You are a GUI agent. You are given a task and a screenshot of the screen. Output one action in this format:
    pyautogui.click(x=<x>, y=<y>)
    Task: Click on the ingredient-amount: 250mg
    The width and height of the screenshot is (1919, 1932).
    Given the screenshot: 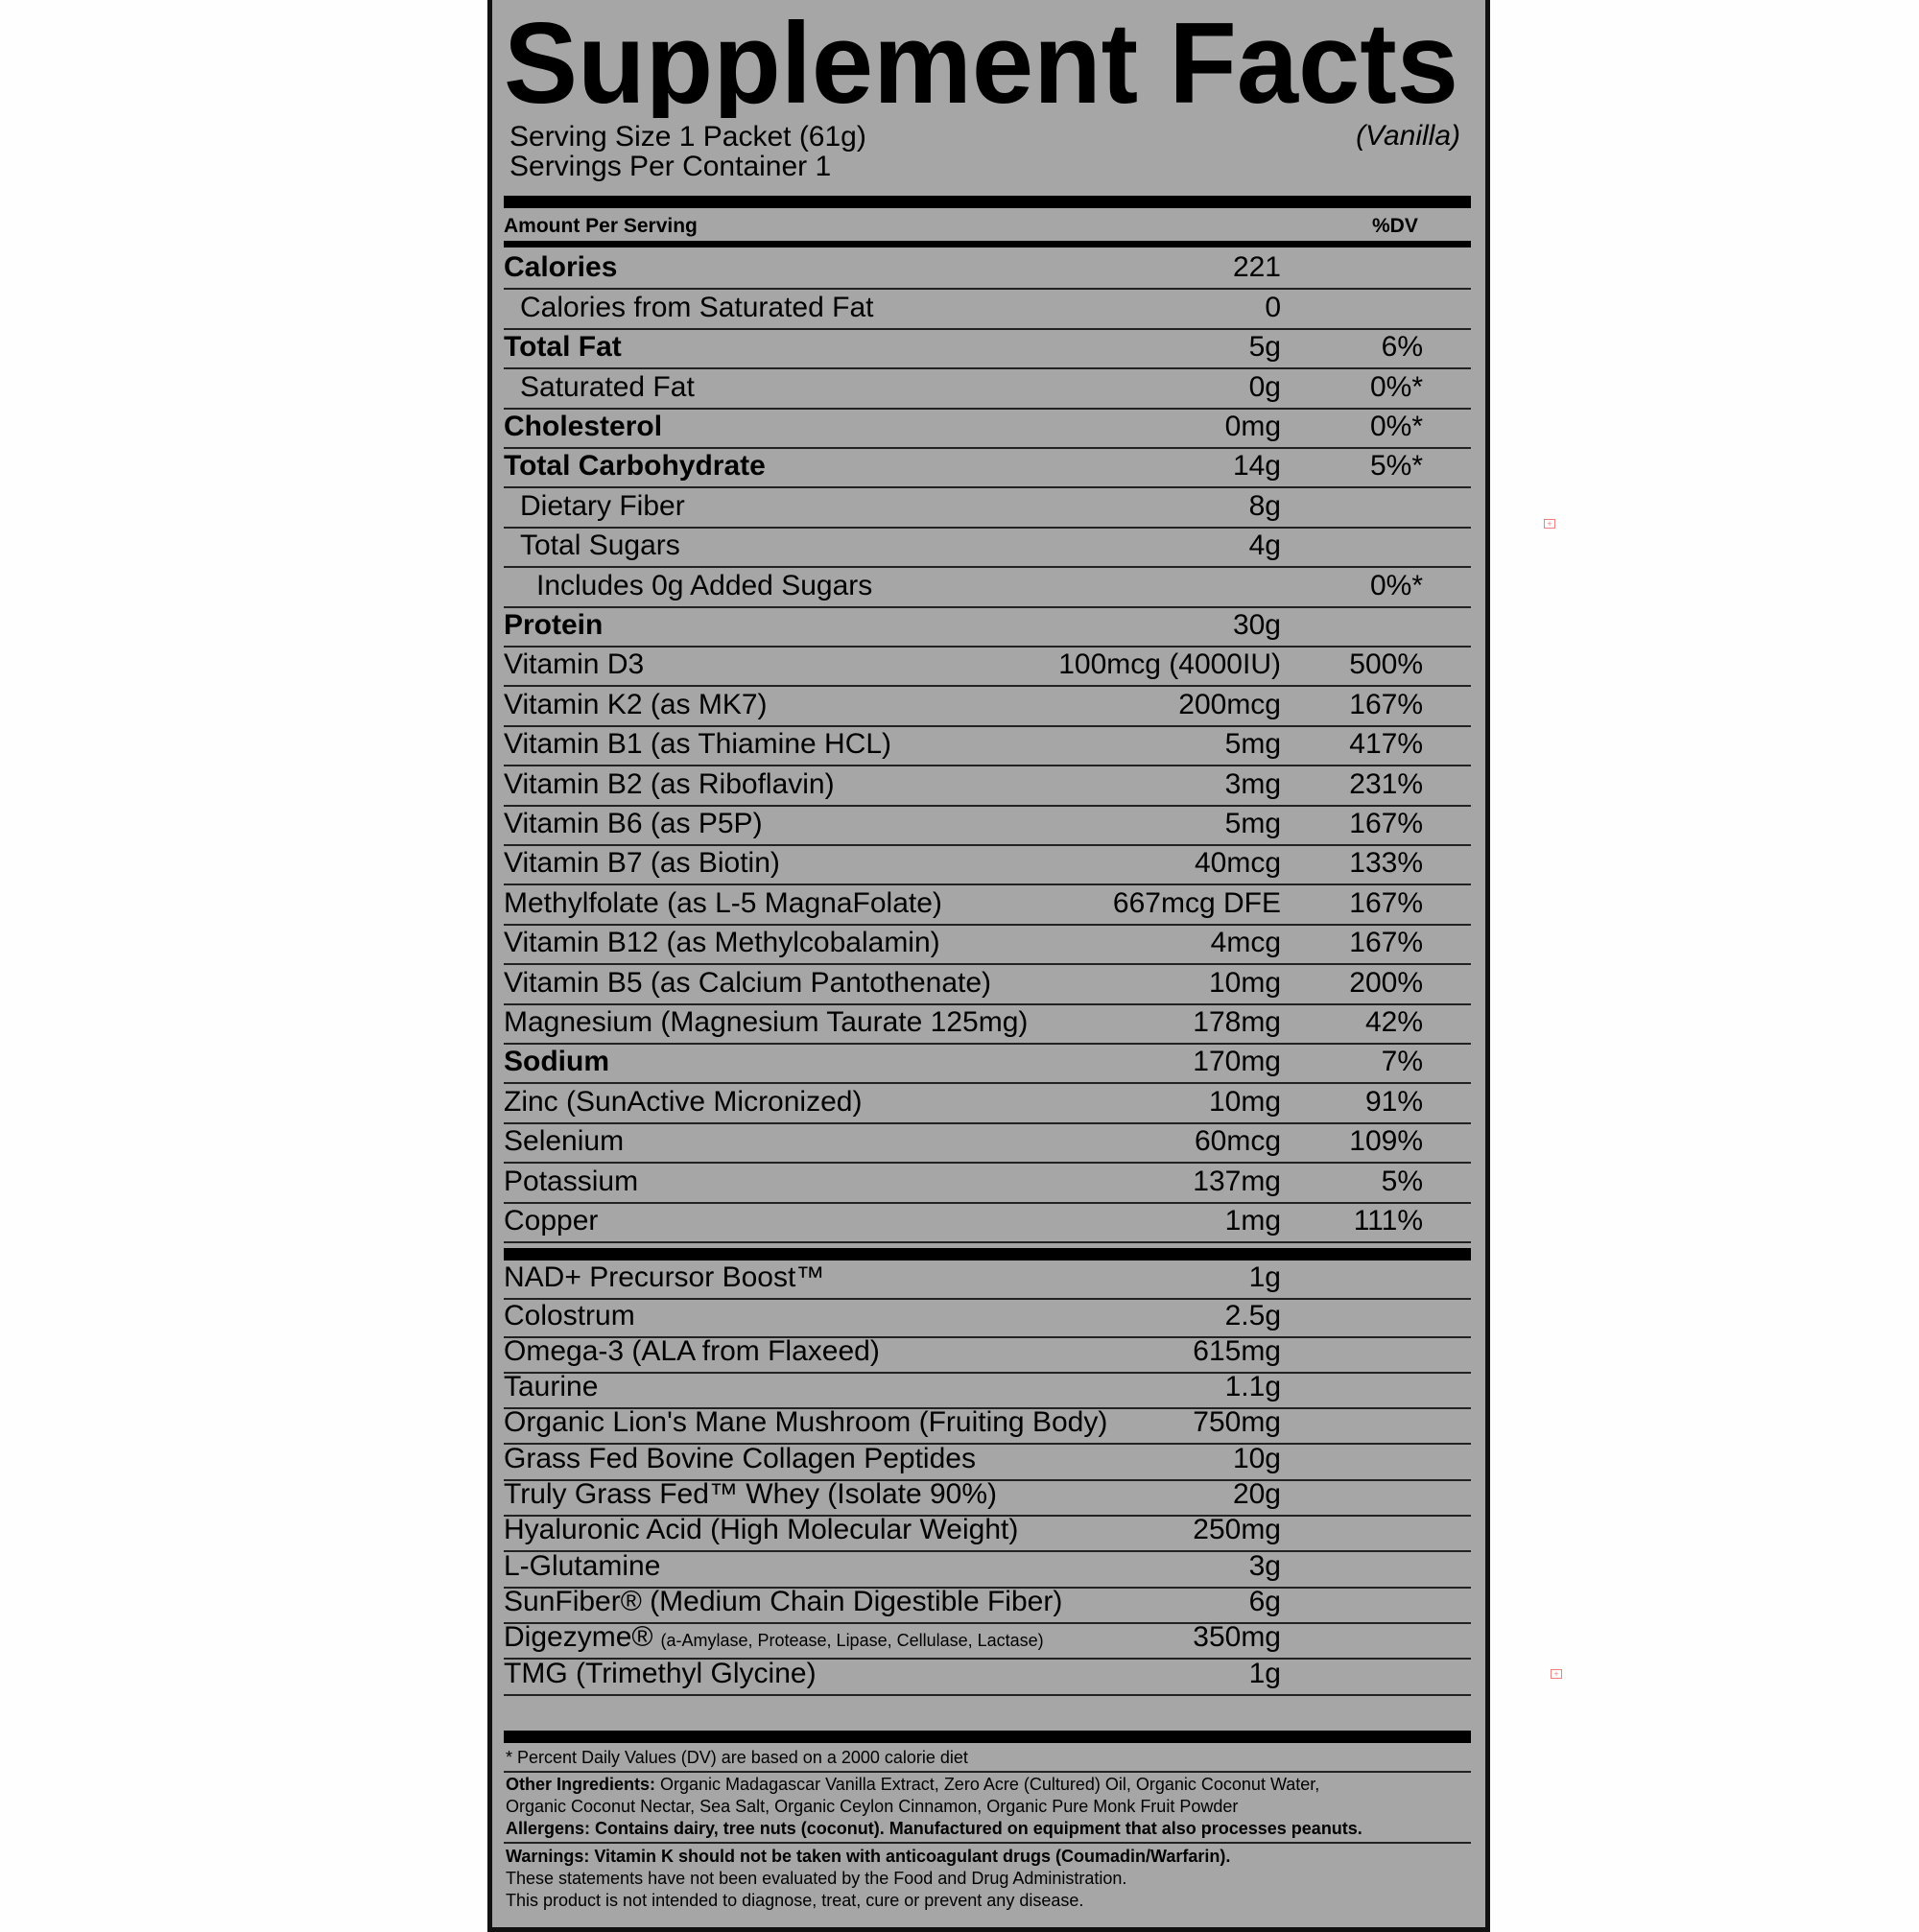 What is the action you would take?
    pyautogui.click(x=1237, y=1530)
    